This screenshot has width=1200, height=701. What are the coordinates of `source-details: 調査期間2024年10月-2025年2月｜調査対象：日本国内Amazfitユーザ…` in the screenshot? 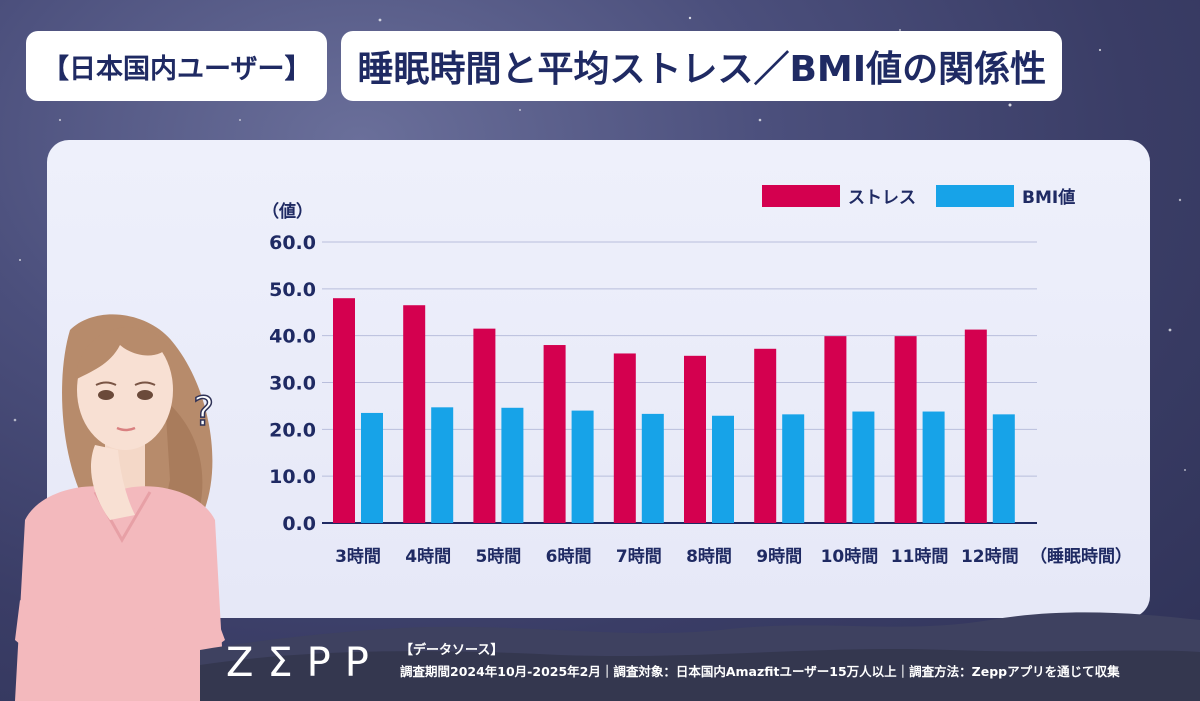 It's located at (760, 671).